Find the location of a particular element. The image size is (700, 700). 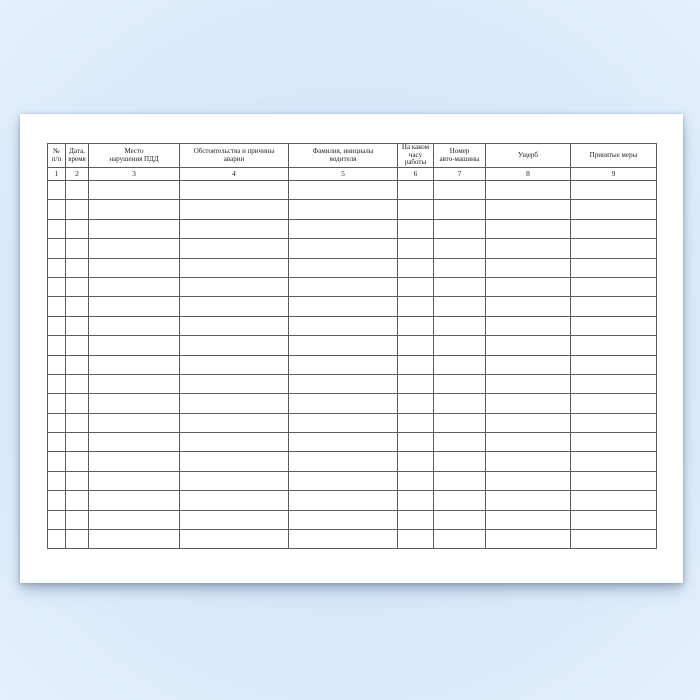

column-number: 3 is located at coordinates (134, 174).